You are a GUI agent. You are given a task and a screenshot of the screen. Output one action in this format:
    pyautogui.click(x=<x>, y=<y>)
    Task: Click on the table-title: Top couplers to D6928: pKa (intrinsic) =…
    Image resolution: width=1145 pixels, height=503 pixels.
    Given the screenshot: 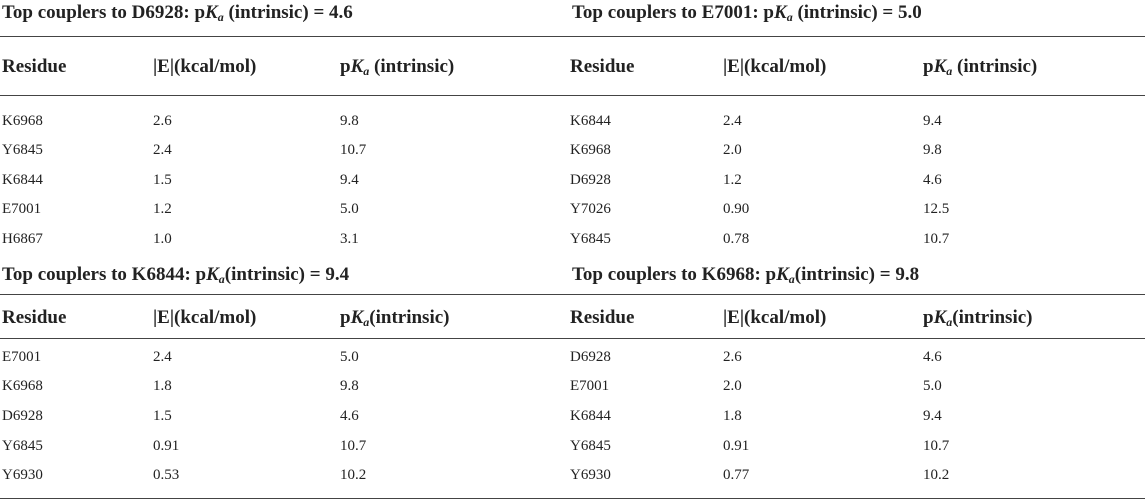 What is the action you would take?
    pyautogui.click(x=177, y=13)
    